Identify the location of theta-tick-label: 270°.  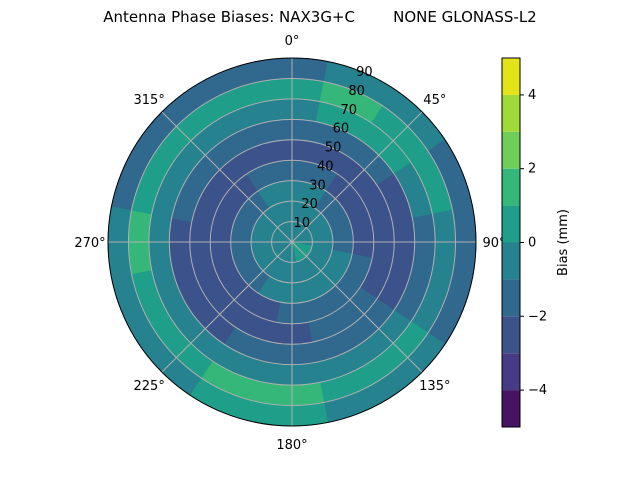
(89, 243).